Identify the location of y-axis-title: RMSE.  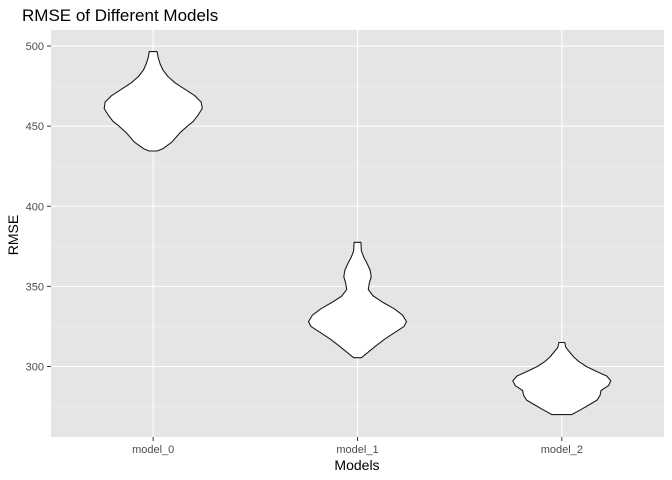
(13, 235).